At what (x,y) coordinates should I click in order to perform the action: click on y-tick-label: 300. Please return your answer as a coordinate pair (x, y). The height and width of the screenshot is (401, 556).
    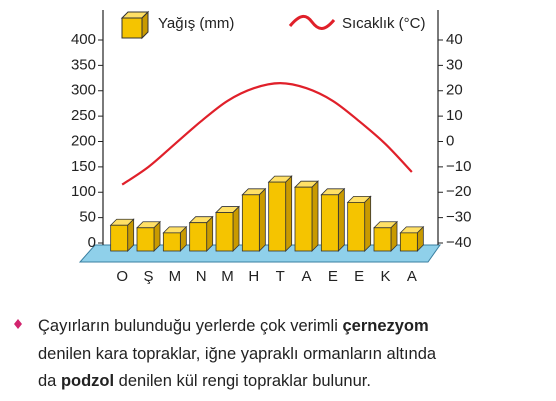
    Looking at the image, I should click on (83, 90).